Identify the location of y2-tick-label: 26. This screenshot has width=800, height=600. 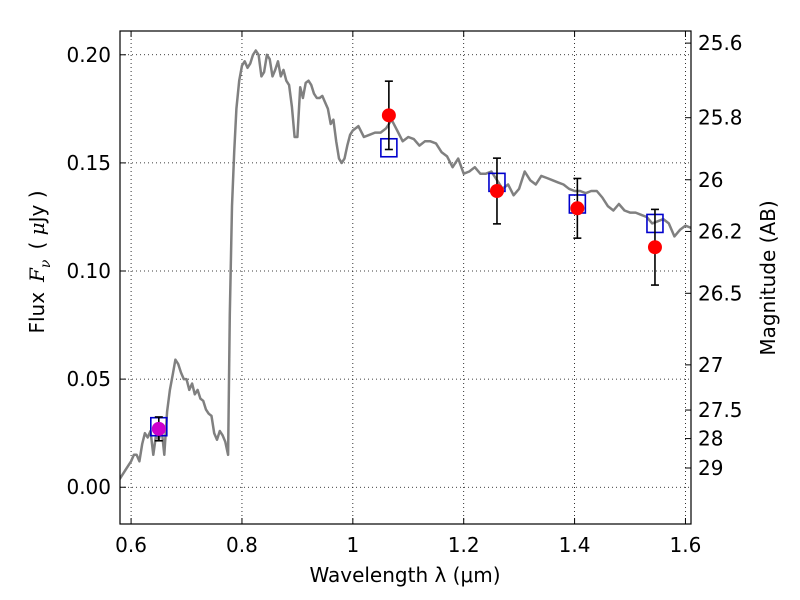
(710, 180).